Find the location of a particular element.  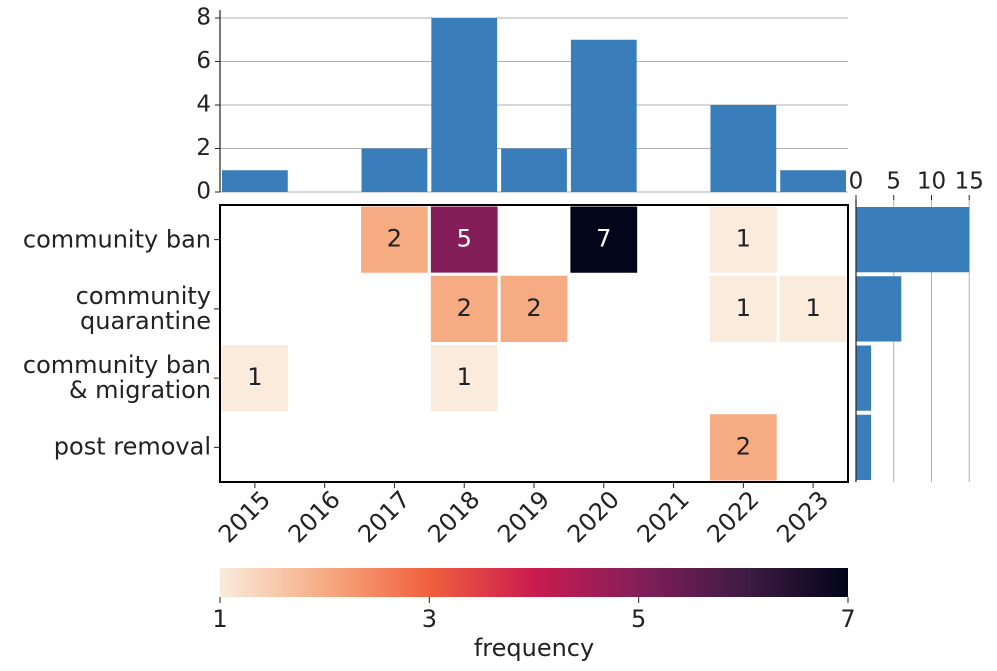

cell-label: 5 is located at coordinates (464, 239).